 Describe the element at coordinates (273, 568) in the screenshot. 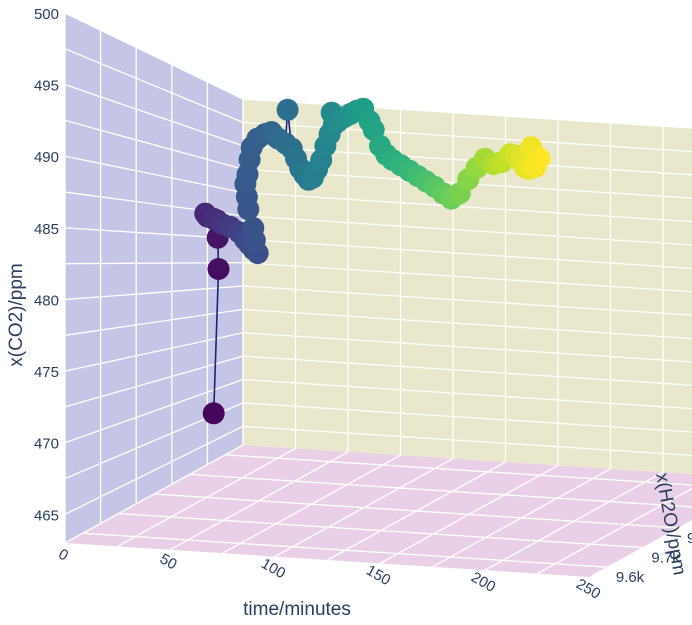

I see `x-tick-label: 100` at that location.